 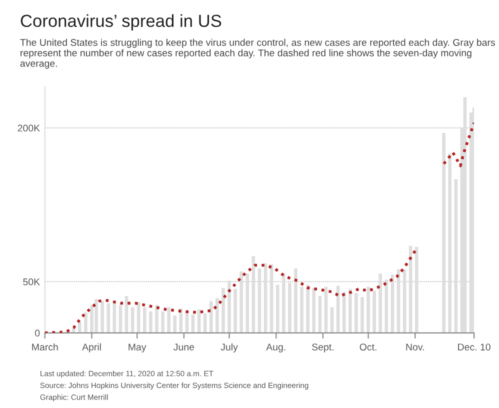 I want to click on y-tick-label: 50K, so click(x=31, y=282).